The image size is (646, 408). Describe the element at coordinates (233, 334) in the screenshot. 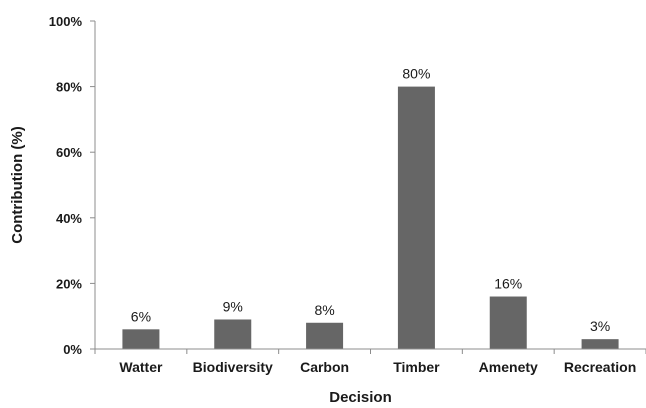

I see `bar-biodiversity` at that location.